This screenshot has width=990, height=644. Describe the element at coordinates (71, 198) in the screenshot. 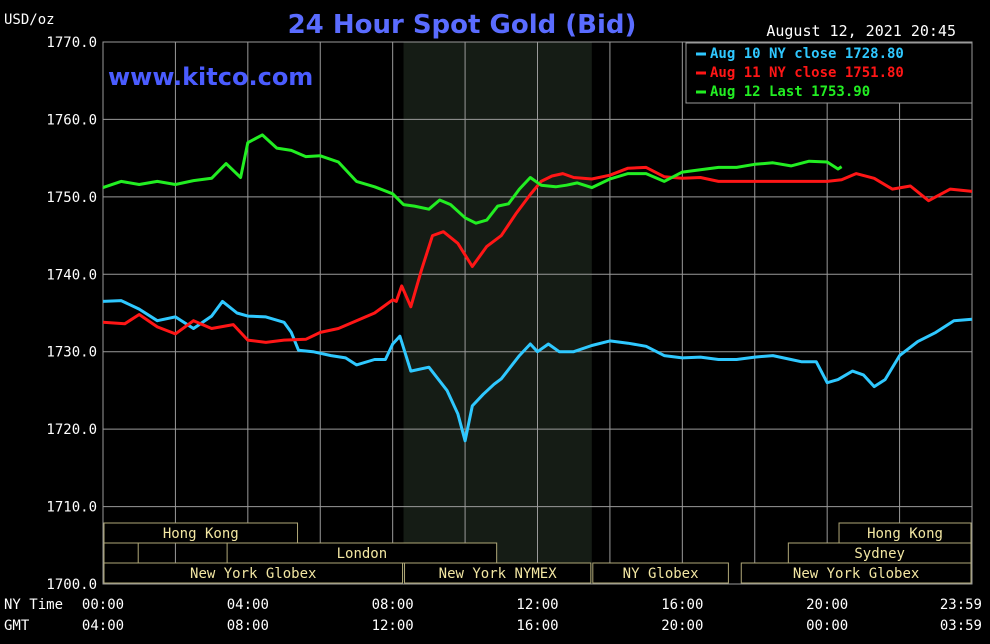

I see `y-tick-label: 1750.0` at that location.